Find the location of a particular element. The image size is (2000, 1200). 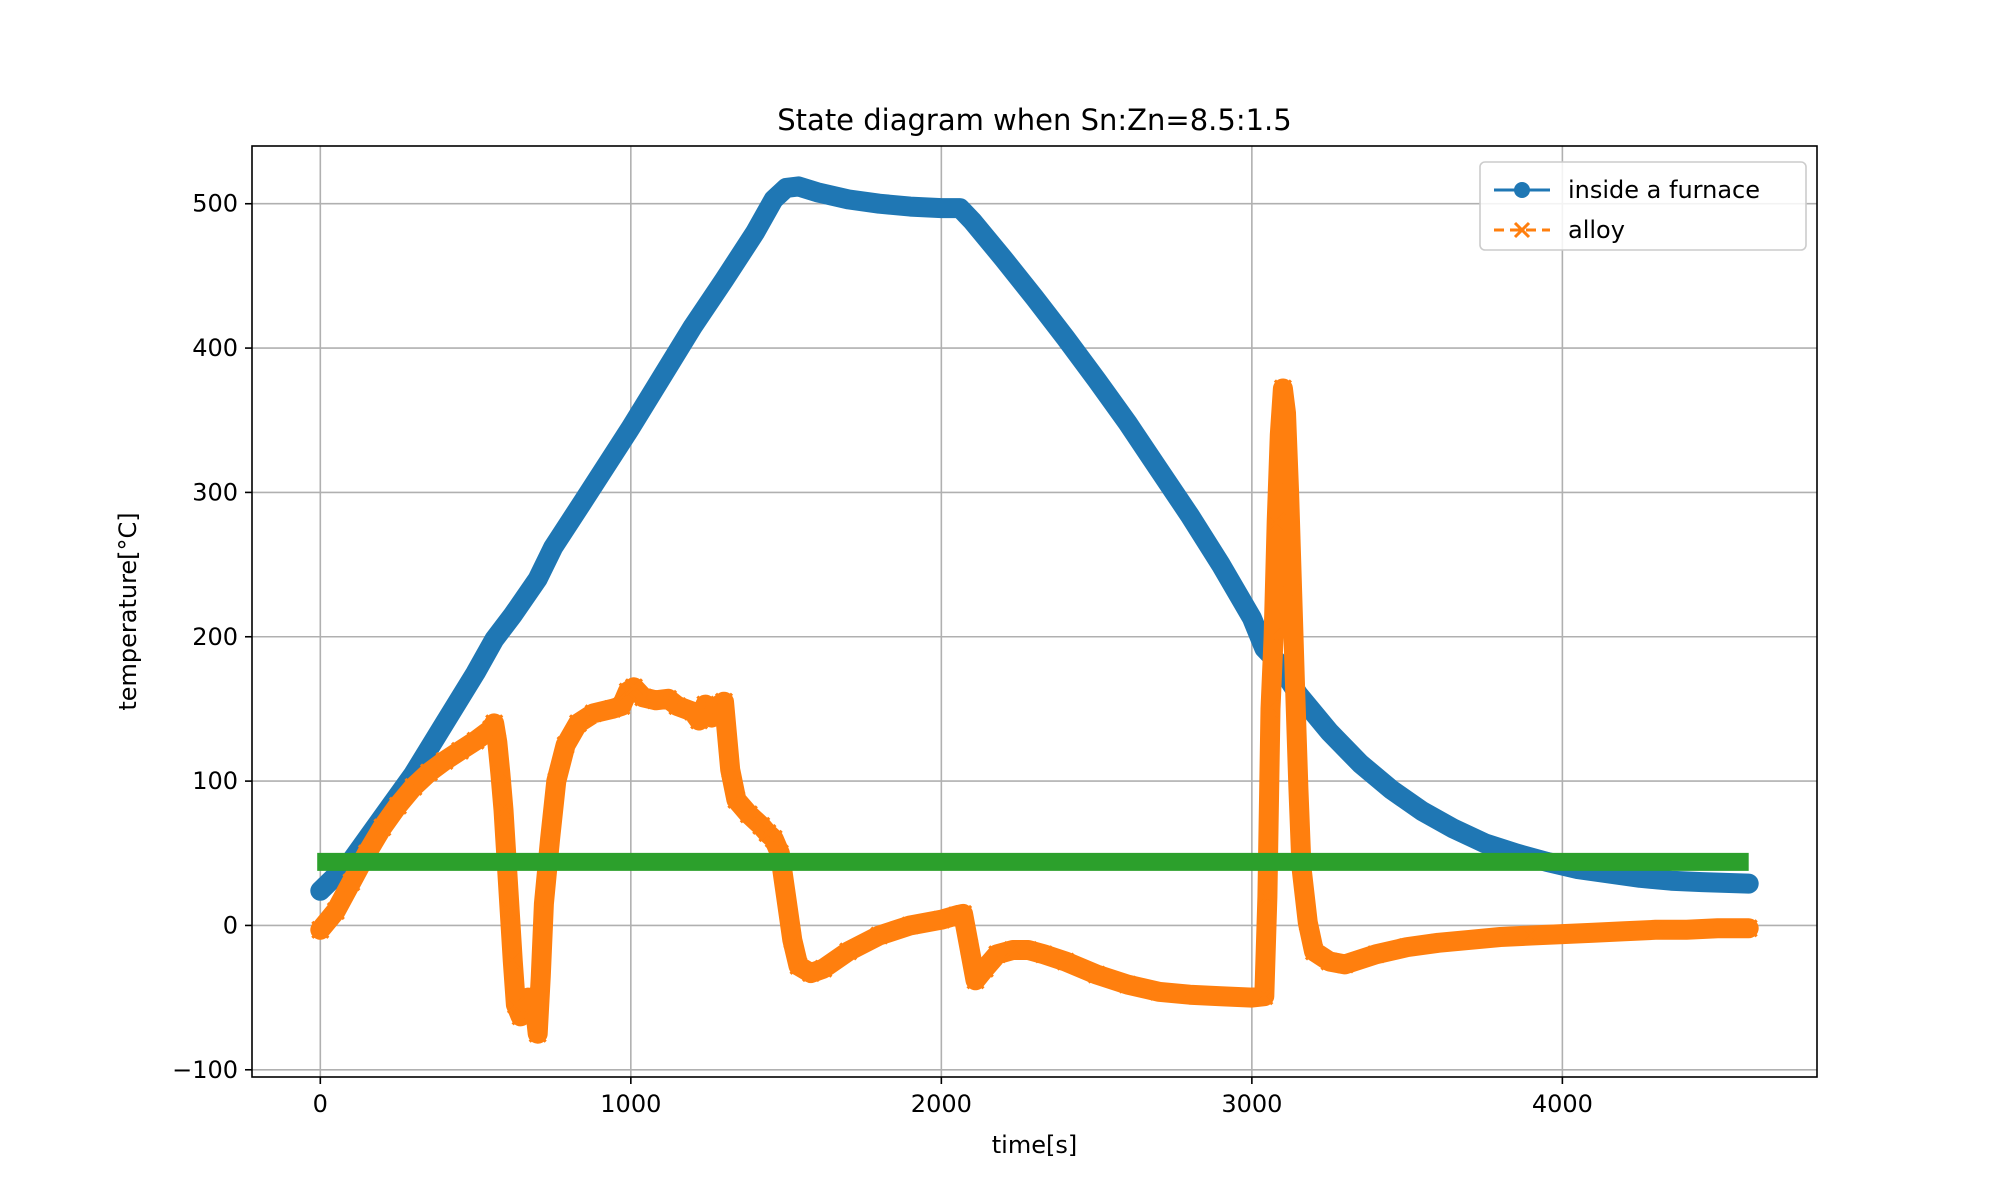

x-tick-label: 0 is located at coordinates (320, 1104).